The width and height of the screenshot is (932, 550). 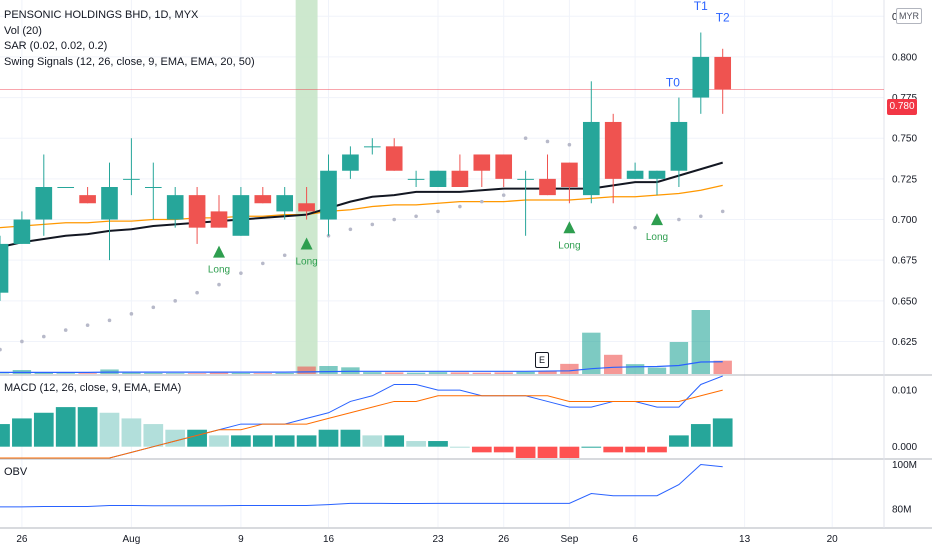 I want to click on currency-badge: MYR, so click(x=909, y=16).